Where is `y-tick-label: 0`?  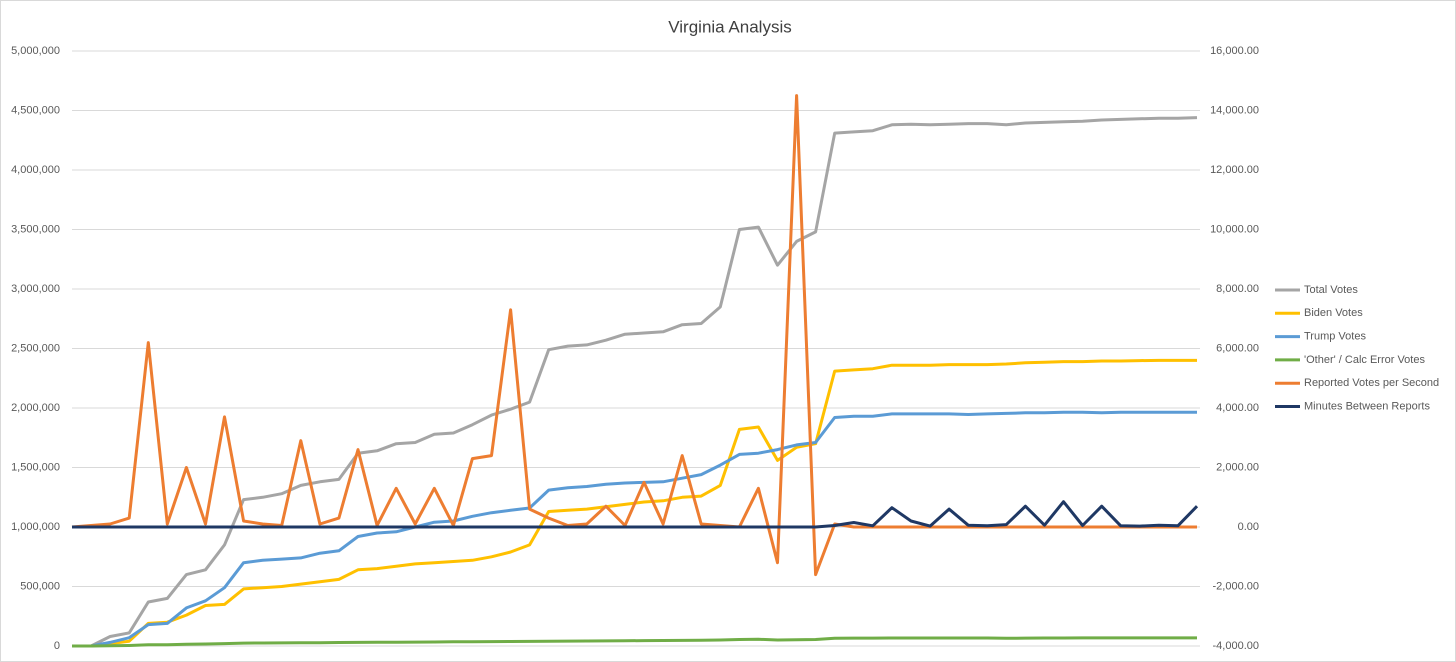 y-tick-label: 0 is located at coordinates (57, 646).